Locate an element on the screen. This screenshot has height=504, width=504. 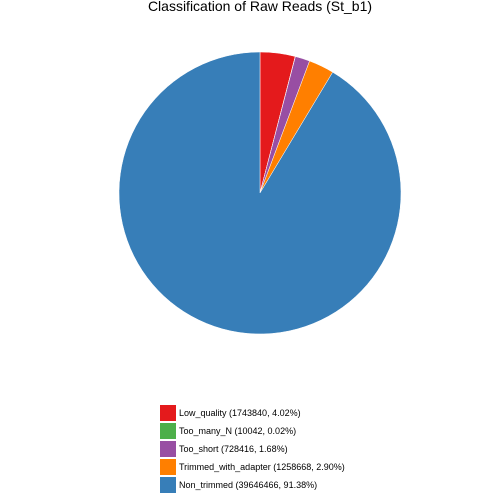
legend-swatch-low-quality is located at coordinates (168, 413).